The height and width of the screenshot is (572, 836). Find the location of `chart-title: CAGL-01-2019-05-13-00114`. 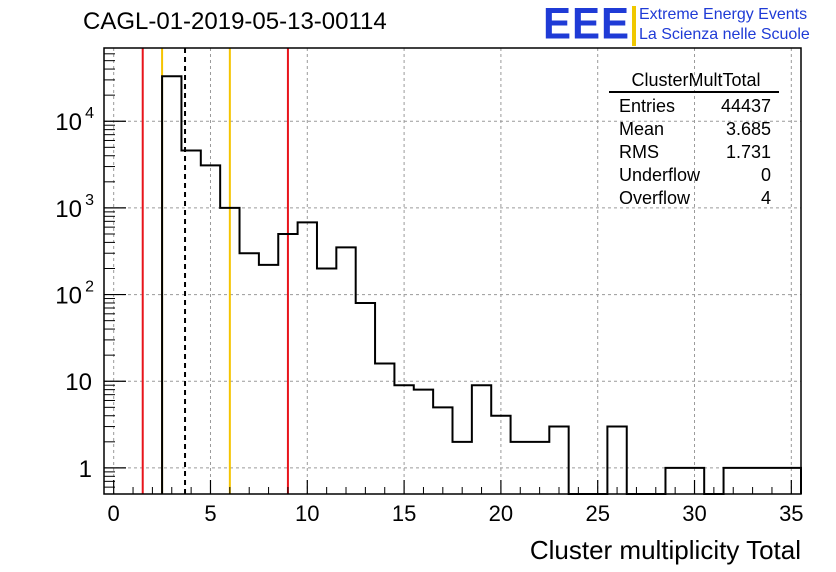

chart-title: CAGL-01-2019-05-13-00114 is located at coordinates (235, 21).